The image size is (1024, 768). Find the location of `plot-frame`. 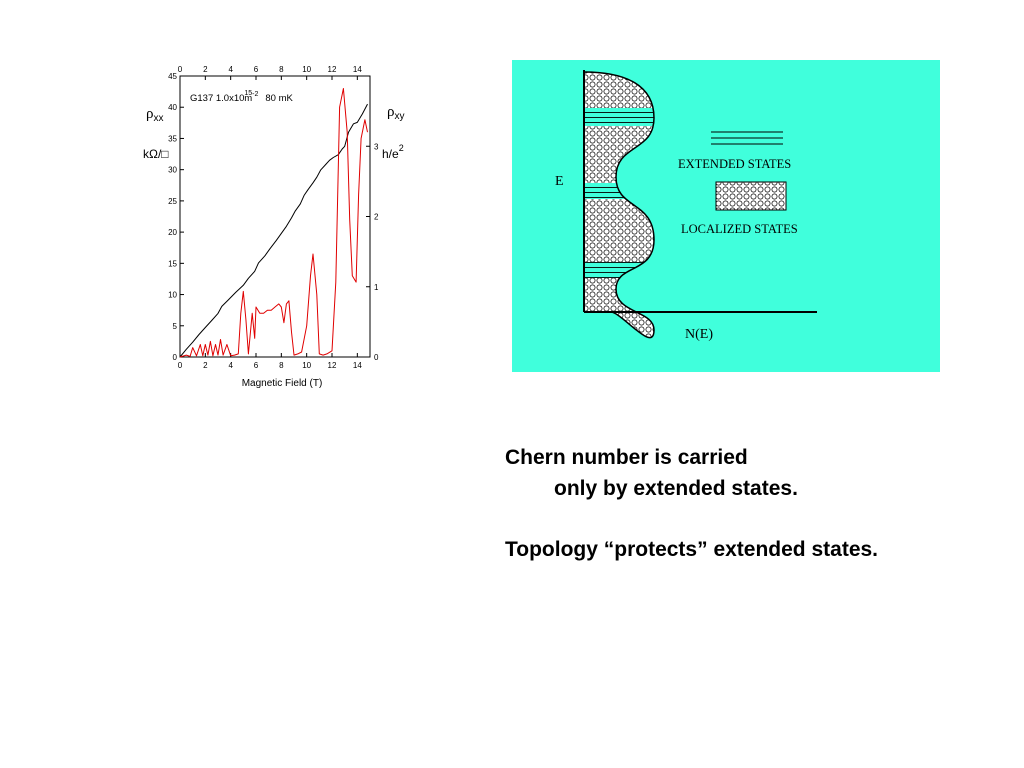

plot-frame is located at coordinates (275, 216).